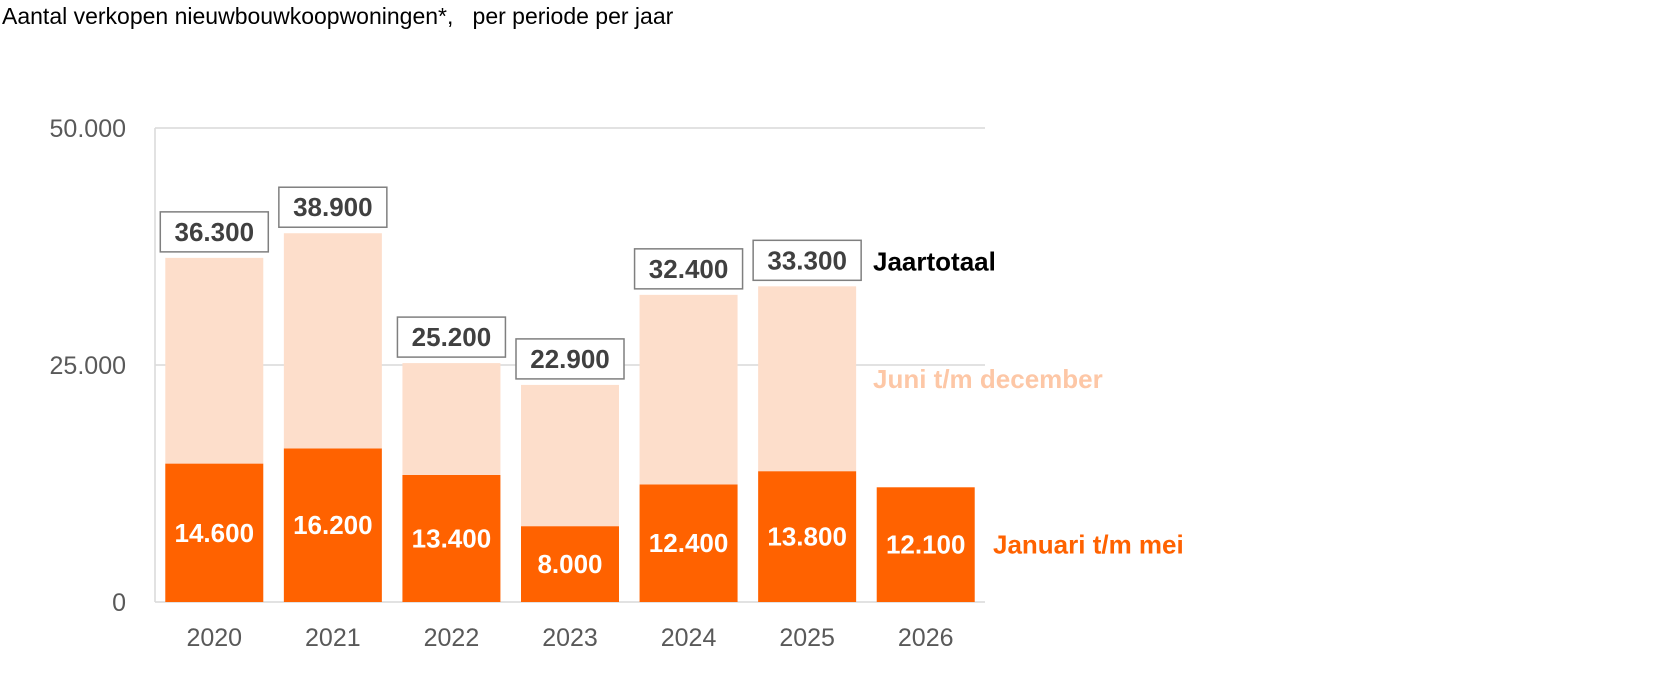  What do you see at coordinates (333, 638) in the screenshot?
I see `x-tick-label: 2021` at bounding box center [333, 638].